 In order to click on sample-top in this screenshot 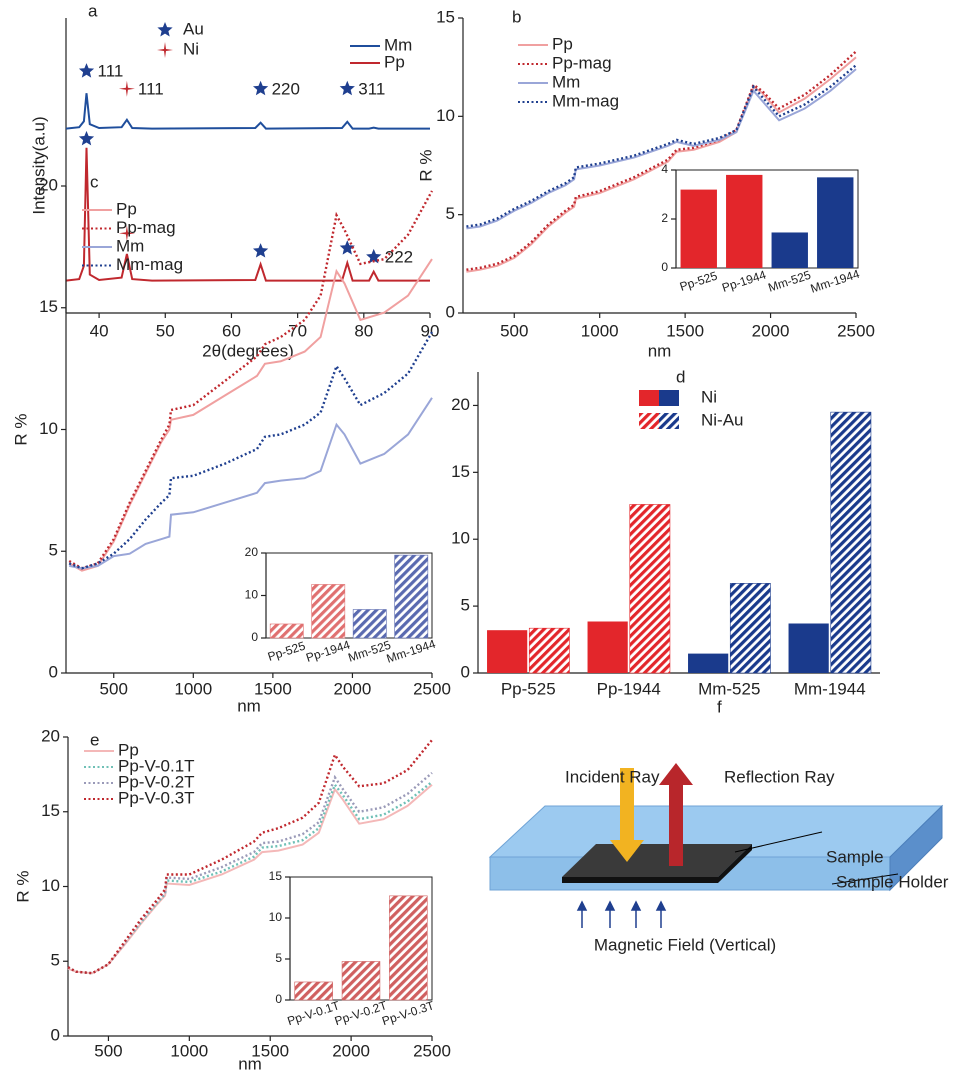, I will do `click(657, 860)`.